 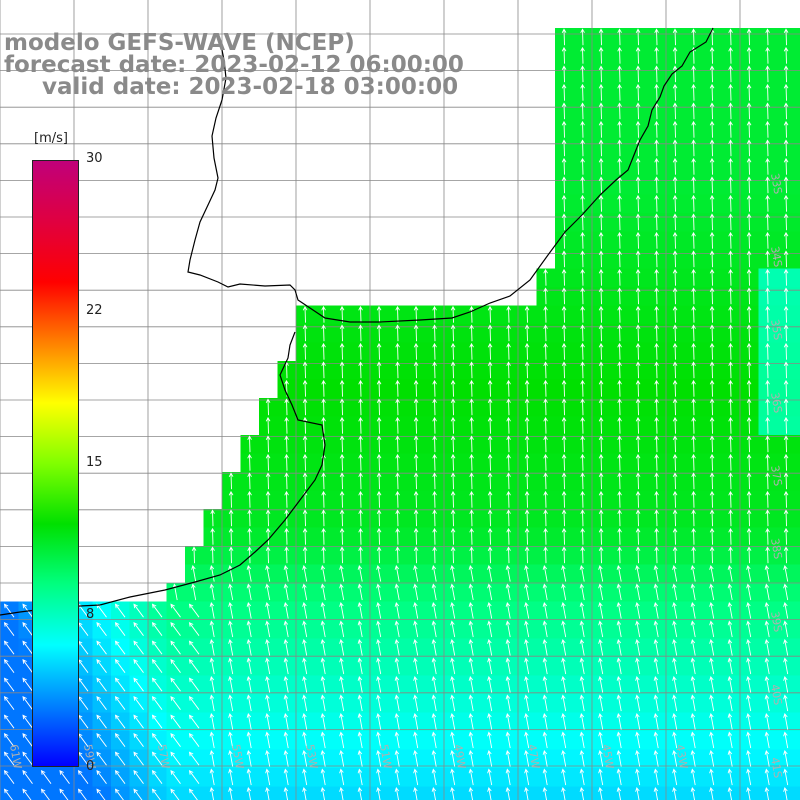 I want to click on latitude-labels: 33S 34S 35S 36S 37S 38S 39S 40S 41S, so click(x=776, y=475).